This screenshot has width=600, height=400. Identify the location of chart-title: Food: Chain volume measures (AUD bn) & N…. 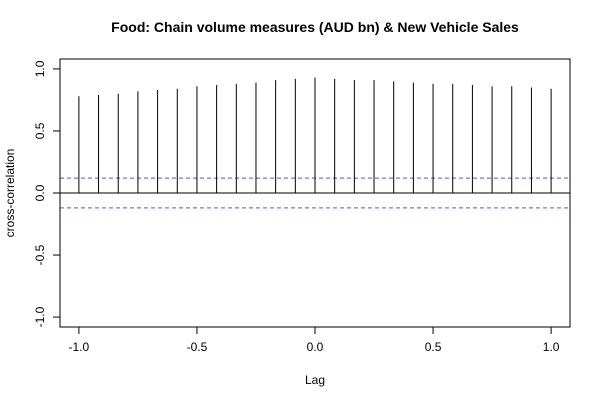
(315, 27).